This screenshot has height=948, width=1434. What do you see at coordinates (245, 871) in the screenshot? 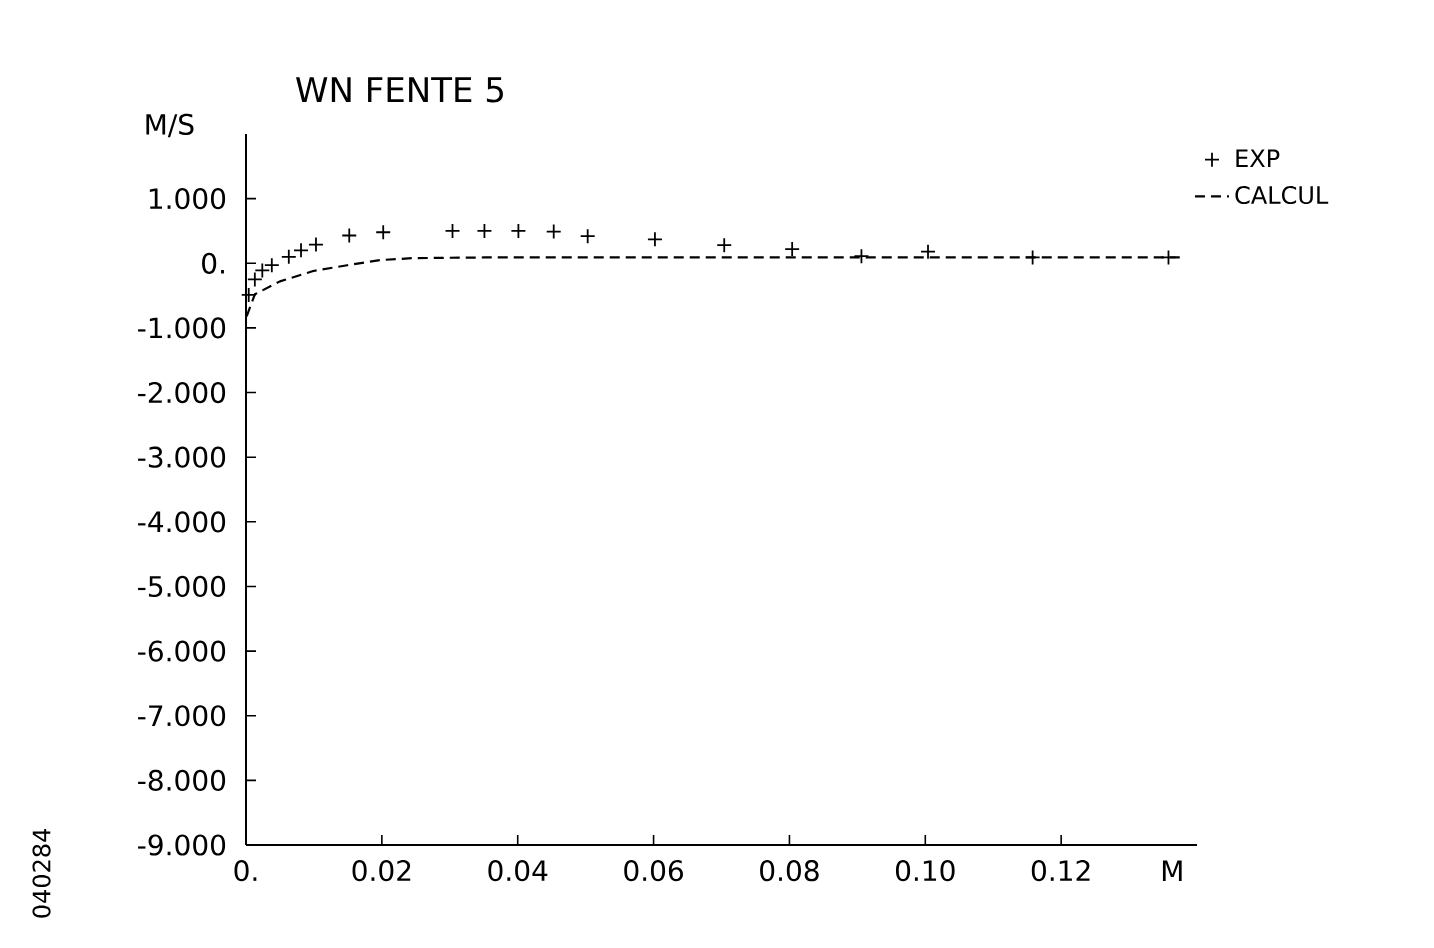
I see `x-tick-label: 0.` at bounding box center [245, 871].